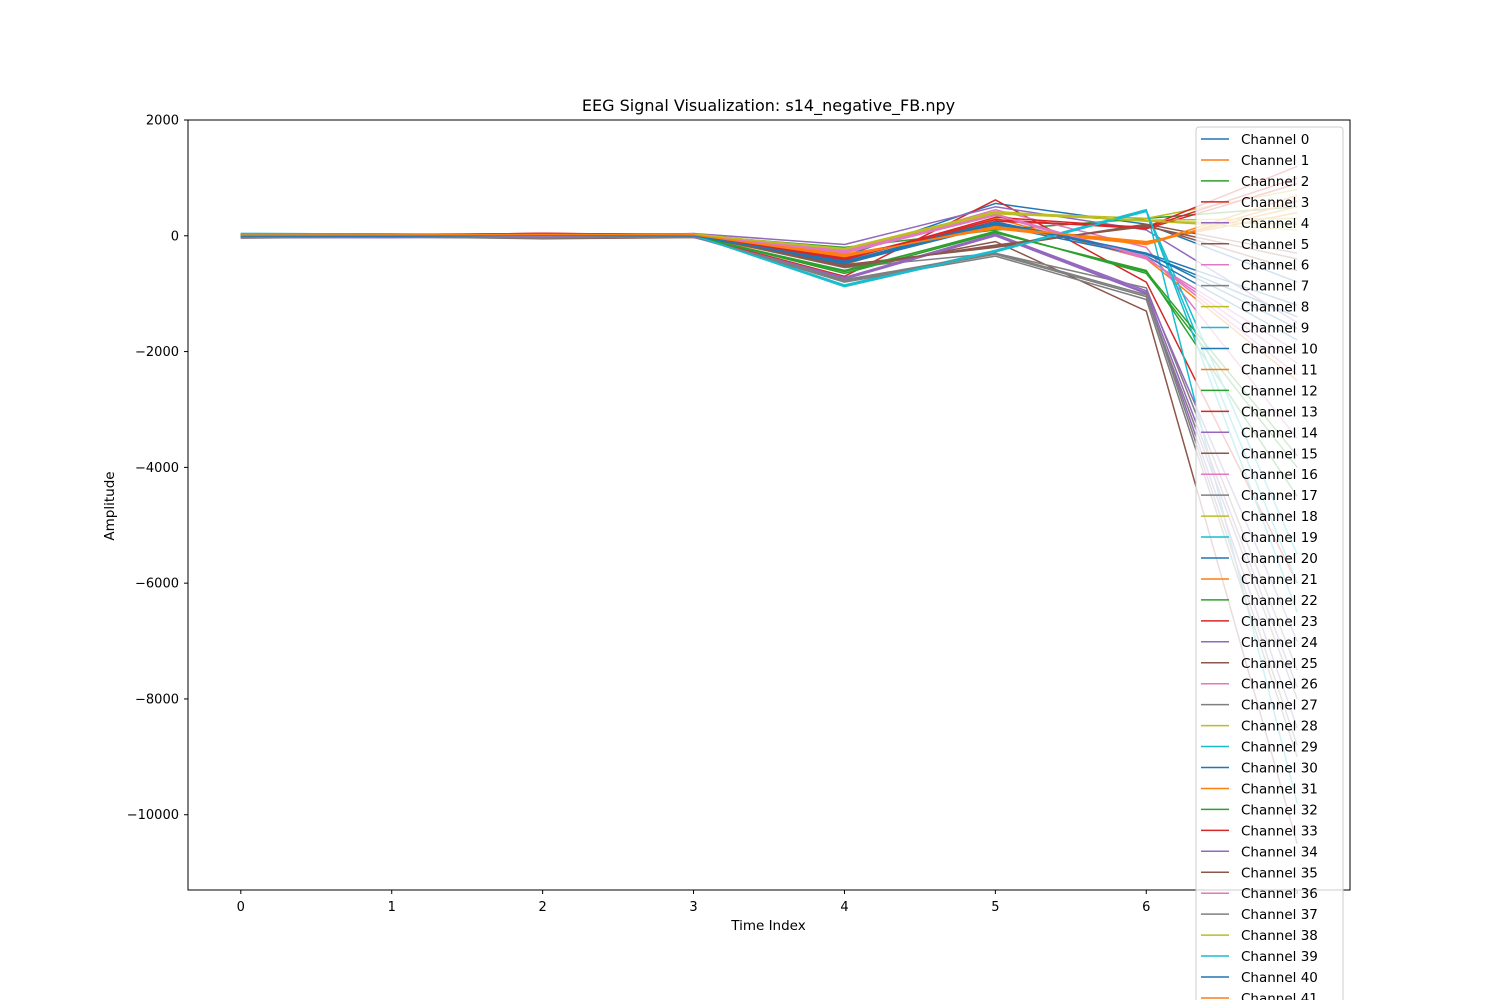  I want to click on legend-item: Channel 14, so click(1259, 433).